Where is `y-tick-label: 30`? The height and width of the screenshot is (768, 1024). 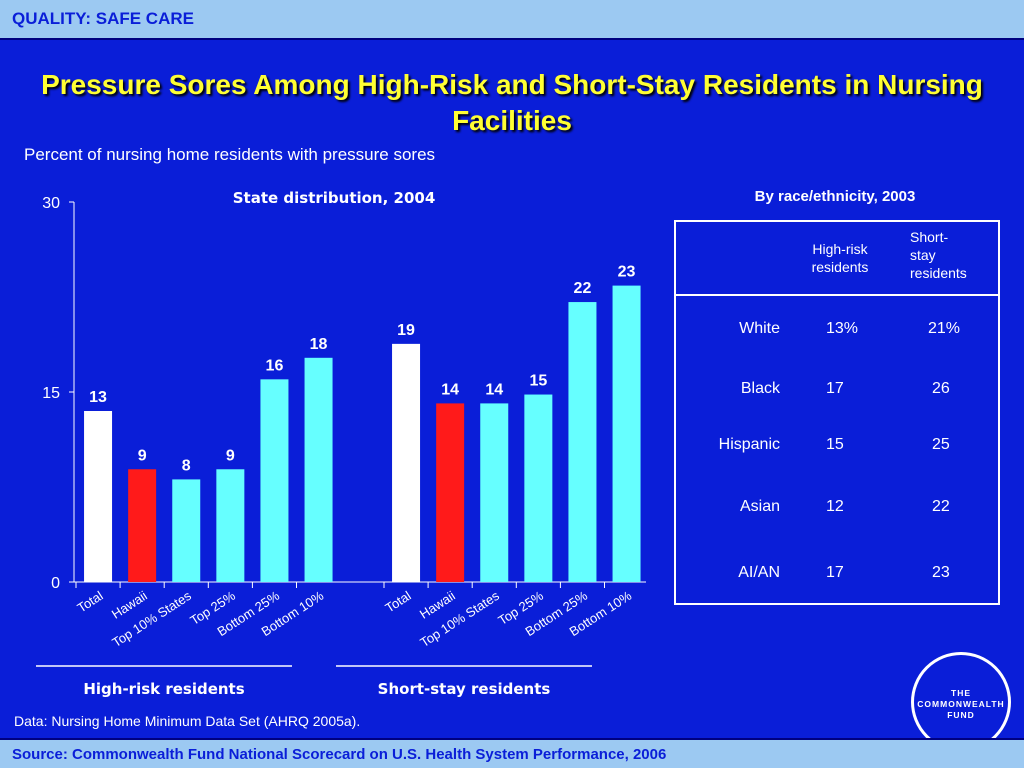 y-tick-label: 30 is located at coordinates (51, 203).